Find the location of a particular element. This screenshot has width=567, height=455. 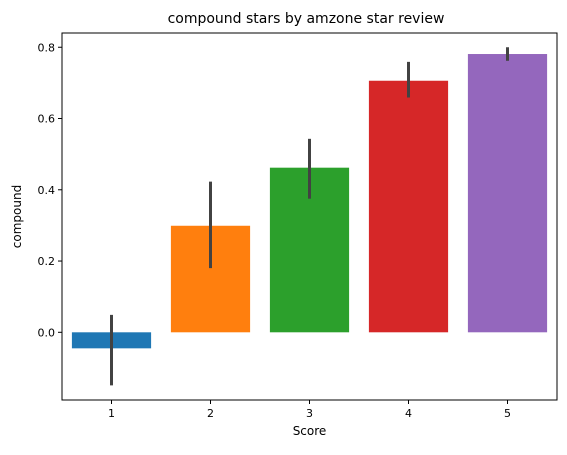

y-tick-label: 0.0 is located at coordinates (47, 332).